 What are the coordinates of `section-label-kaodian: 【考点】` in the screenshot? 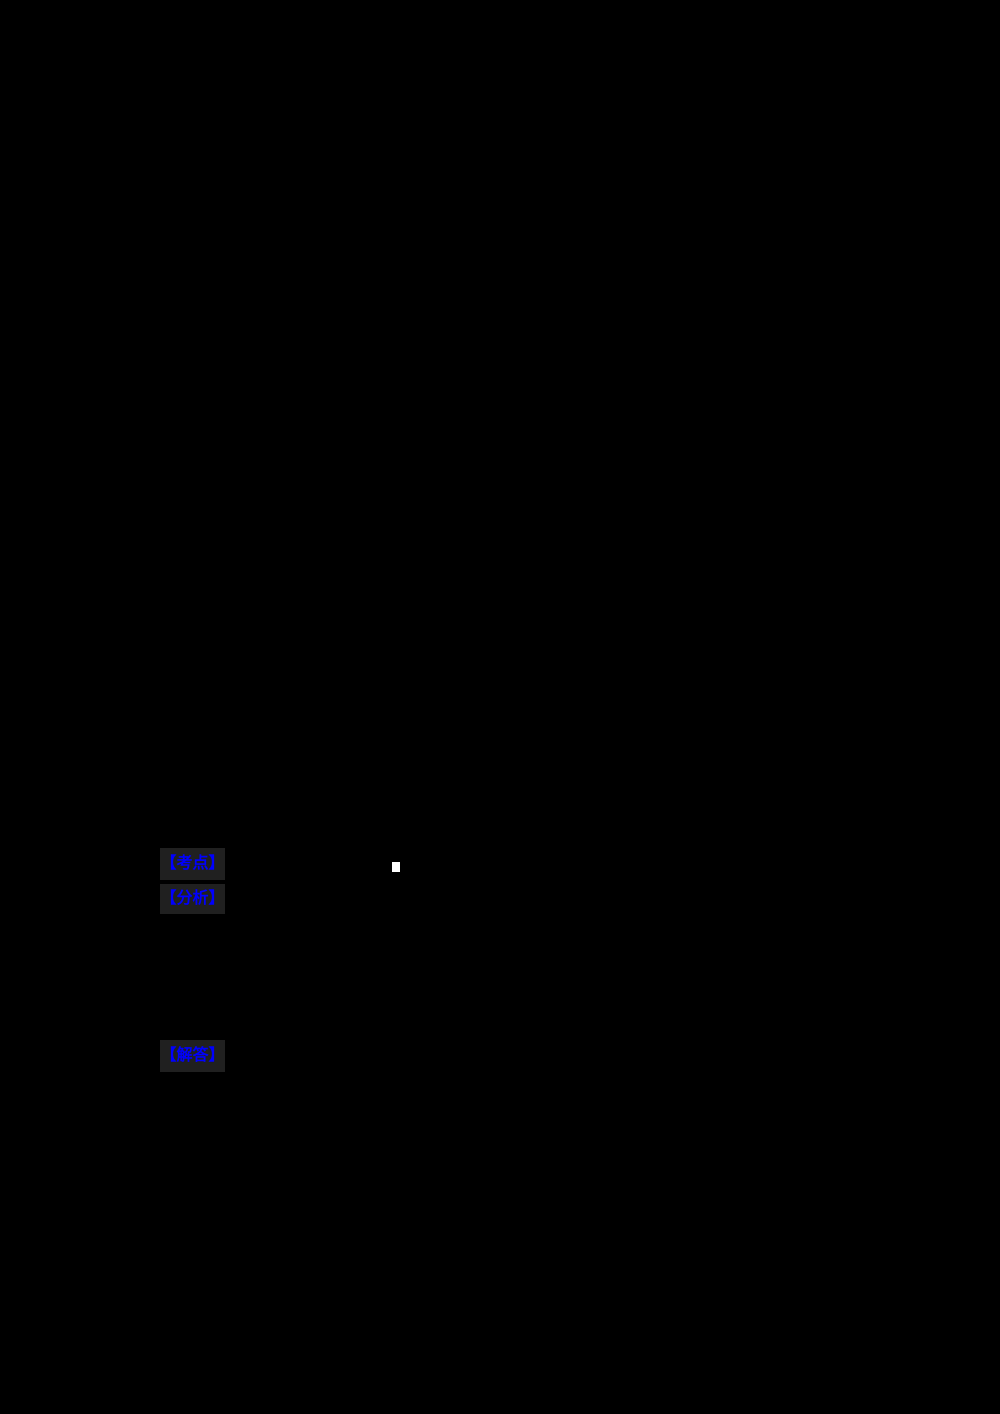 It's located at (192, 864).